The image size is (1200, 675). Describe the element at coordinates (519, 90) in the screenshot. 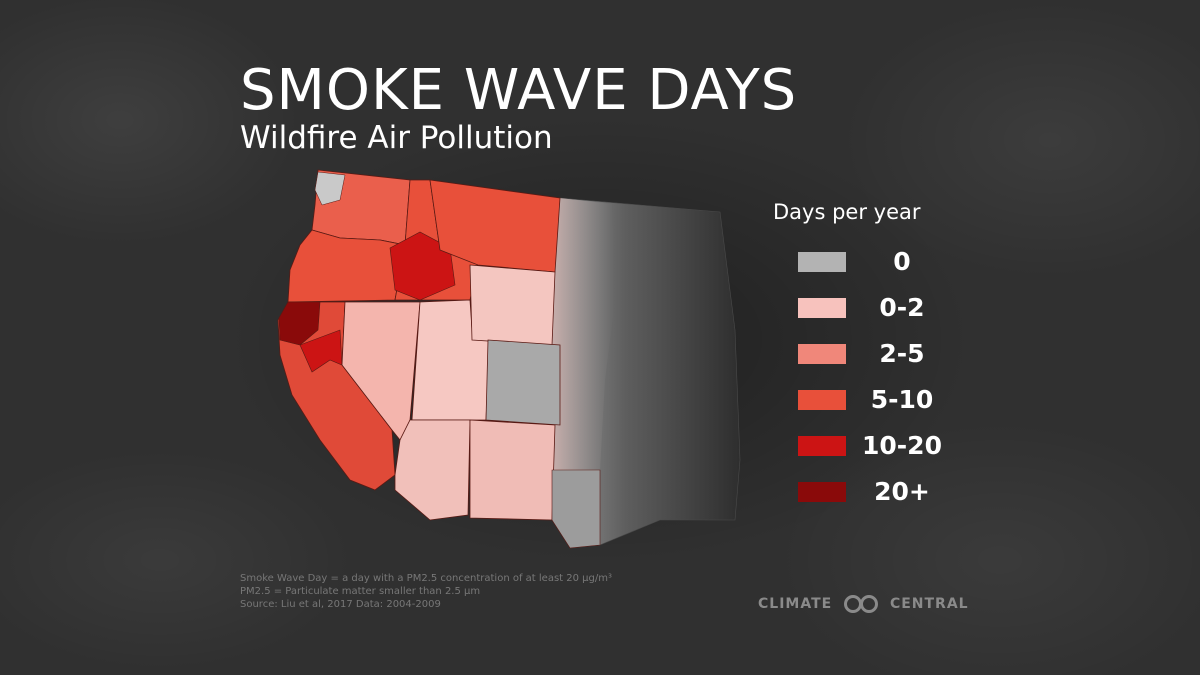

I see `page-title: SMOKE WAVE DAYS` at that location.